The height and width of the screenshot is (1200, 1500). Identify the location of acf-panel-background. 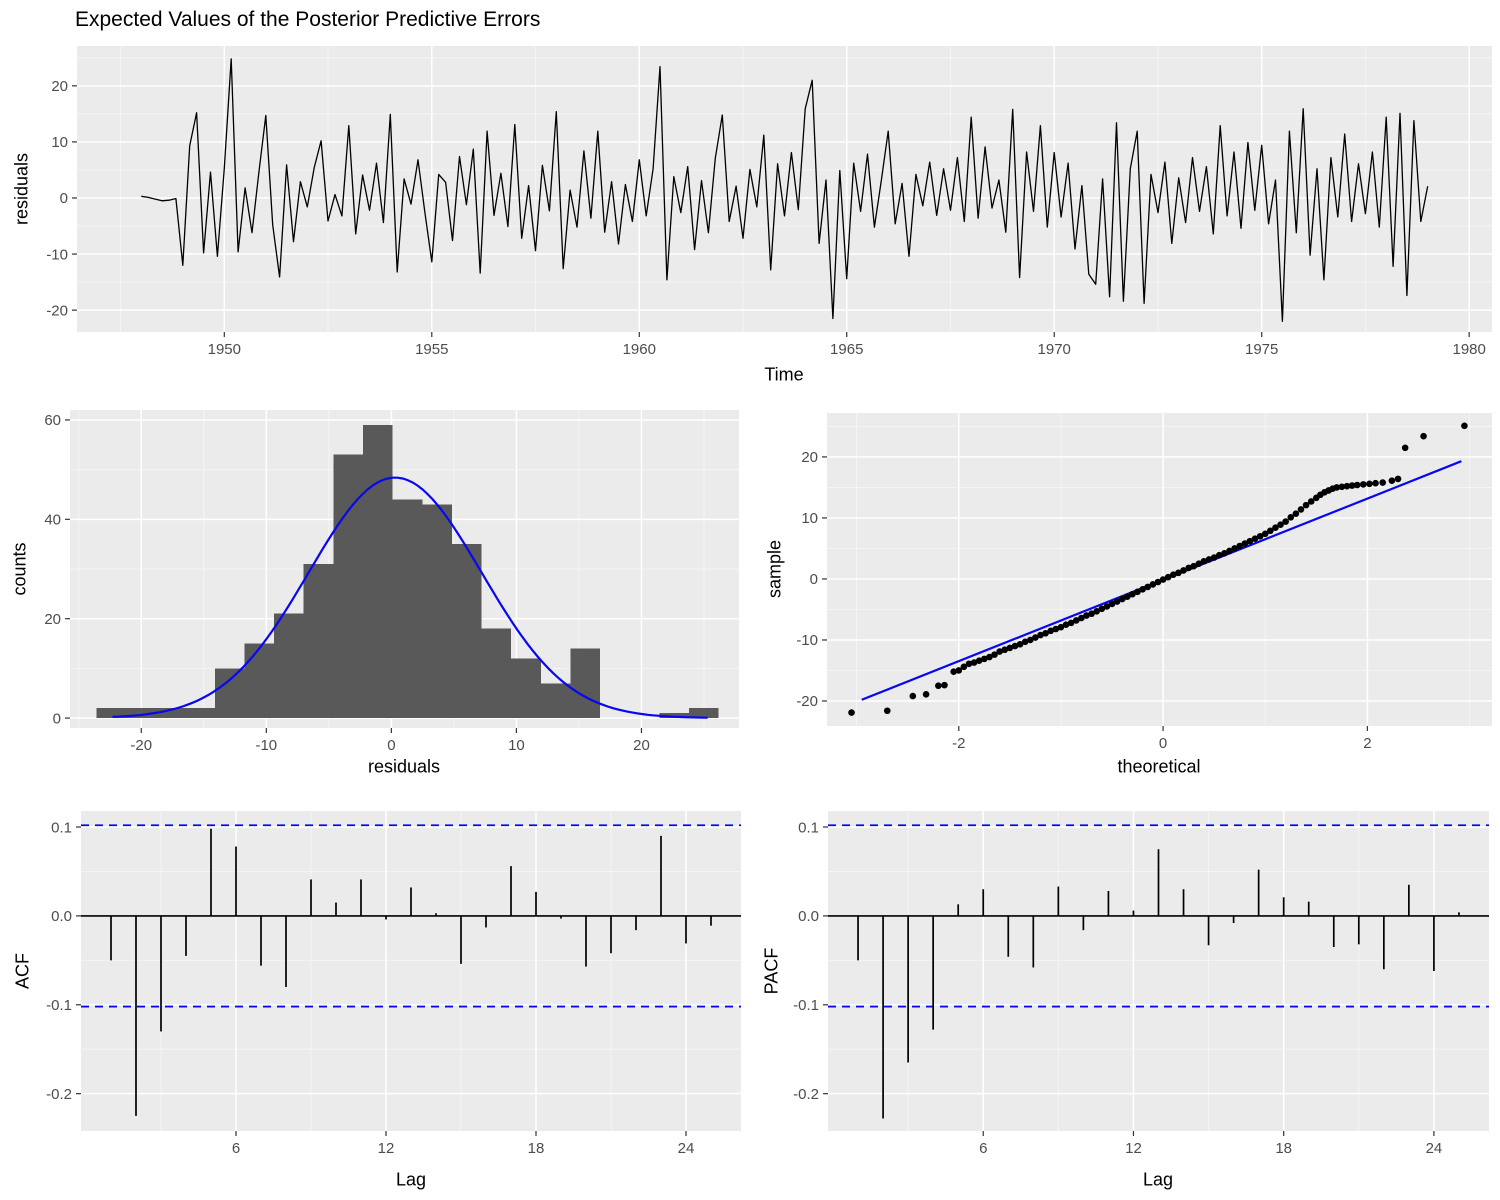
(411, 971).